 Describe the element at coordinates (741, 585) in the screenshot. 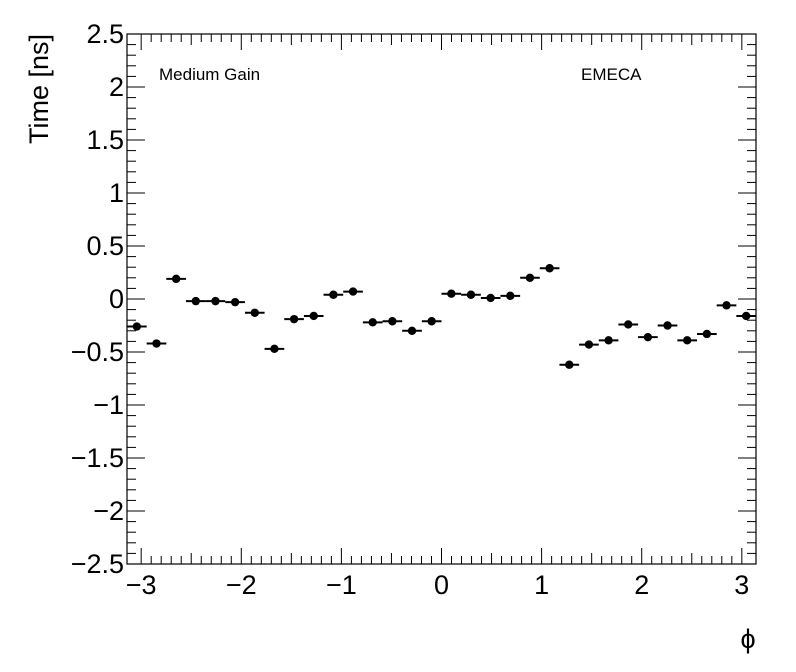

I see `x-tick-label: 3` at that location.